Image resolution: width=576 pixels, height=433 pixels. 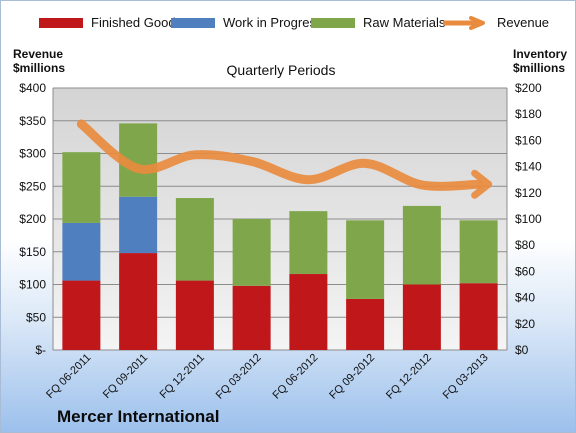 I want to click on left-tick-label: $100, so click(x=32, y=285).